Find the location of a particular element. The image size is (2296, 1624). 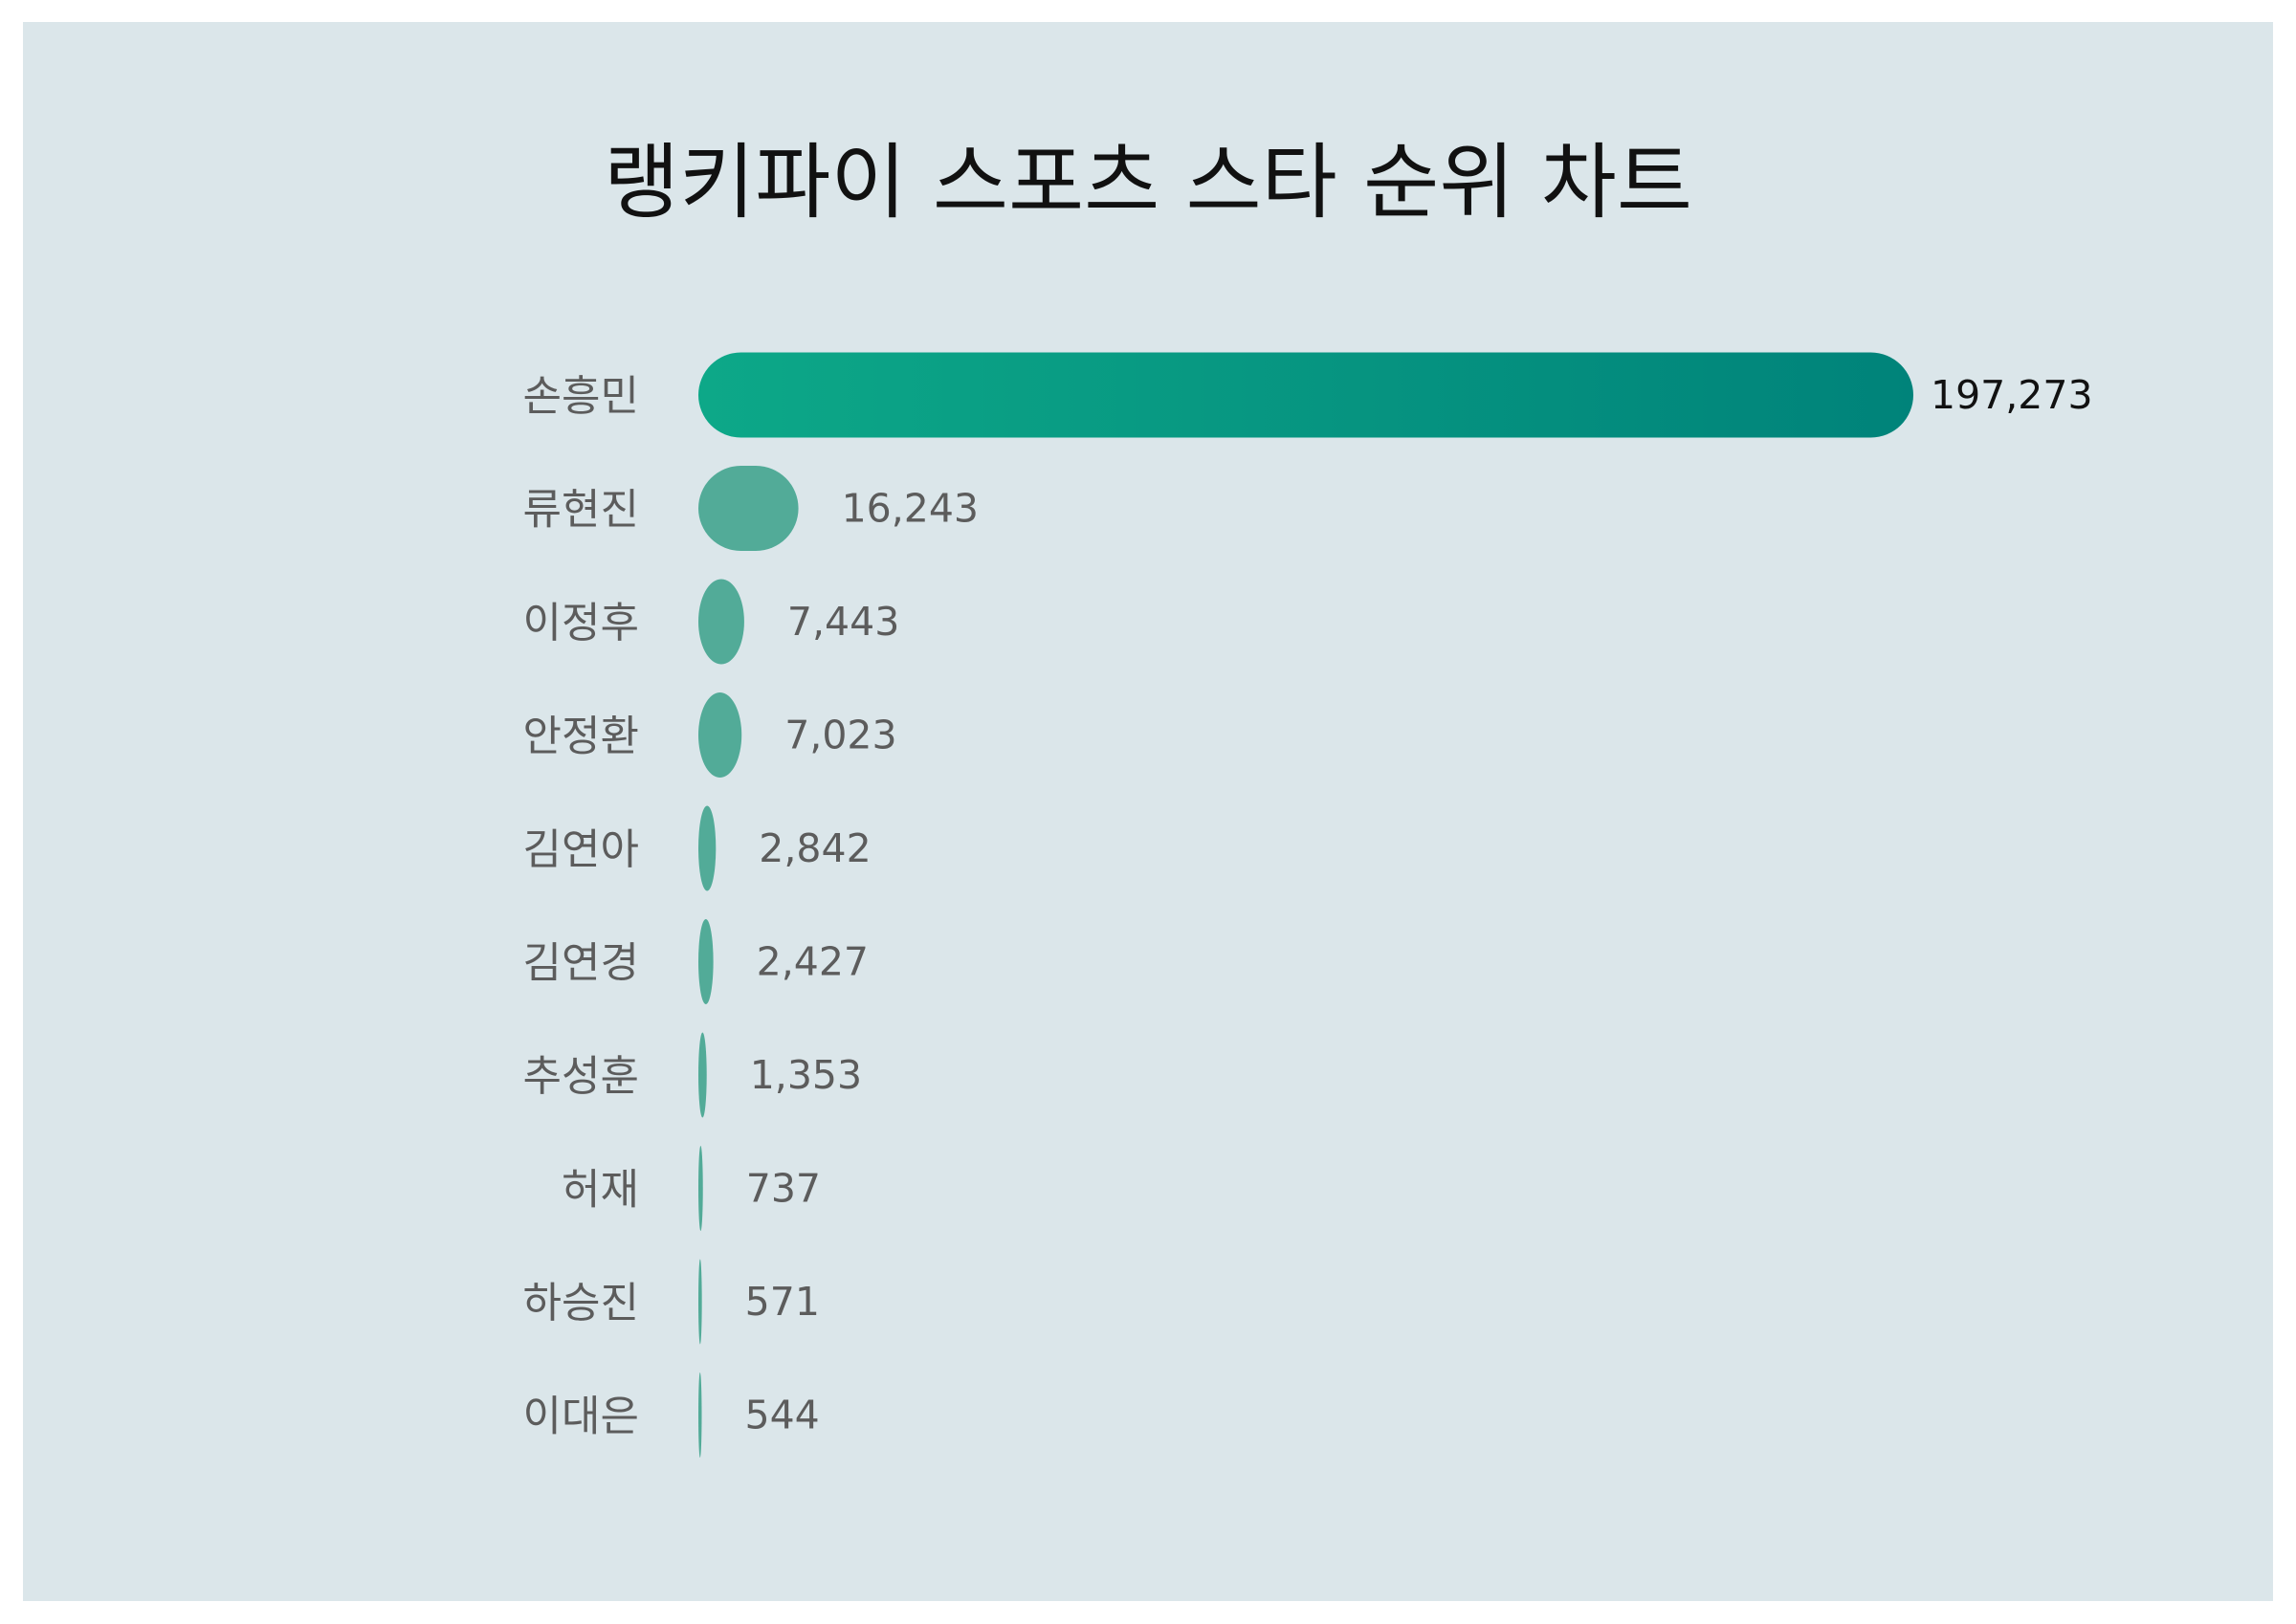

category-label: 류현진 is located at coordinates (581, 510).